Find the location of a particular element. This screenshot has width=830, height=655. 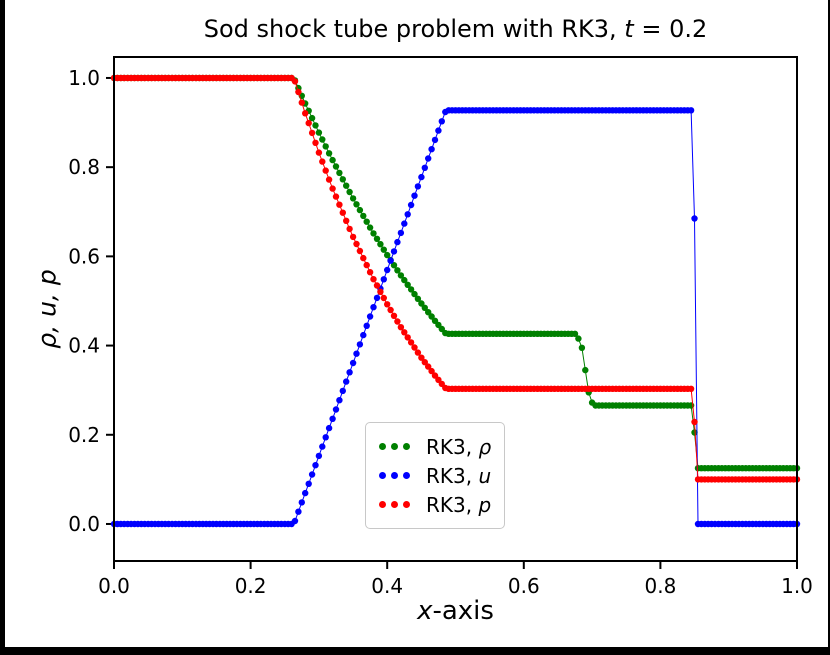

y-tick-label: 0.4 is located at coordinates (84, 346).